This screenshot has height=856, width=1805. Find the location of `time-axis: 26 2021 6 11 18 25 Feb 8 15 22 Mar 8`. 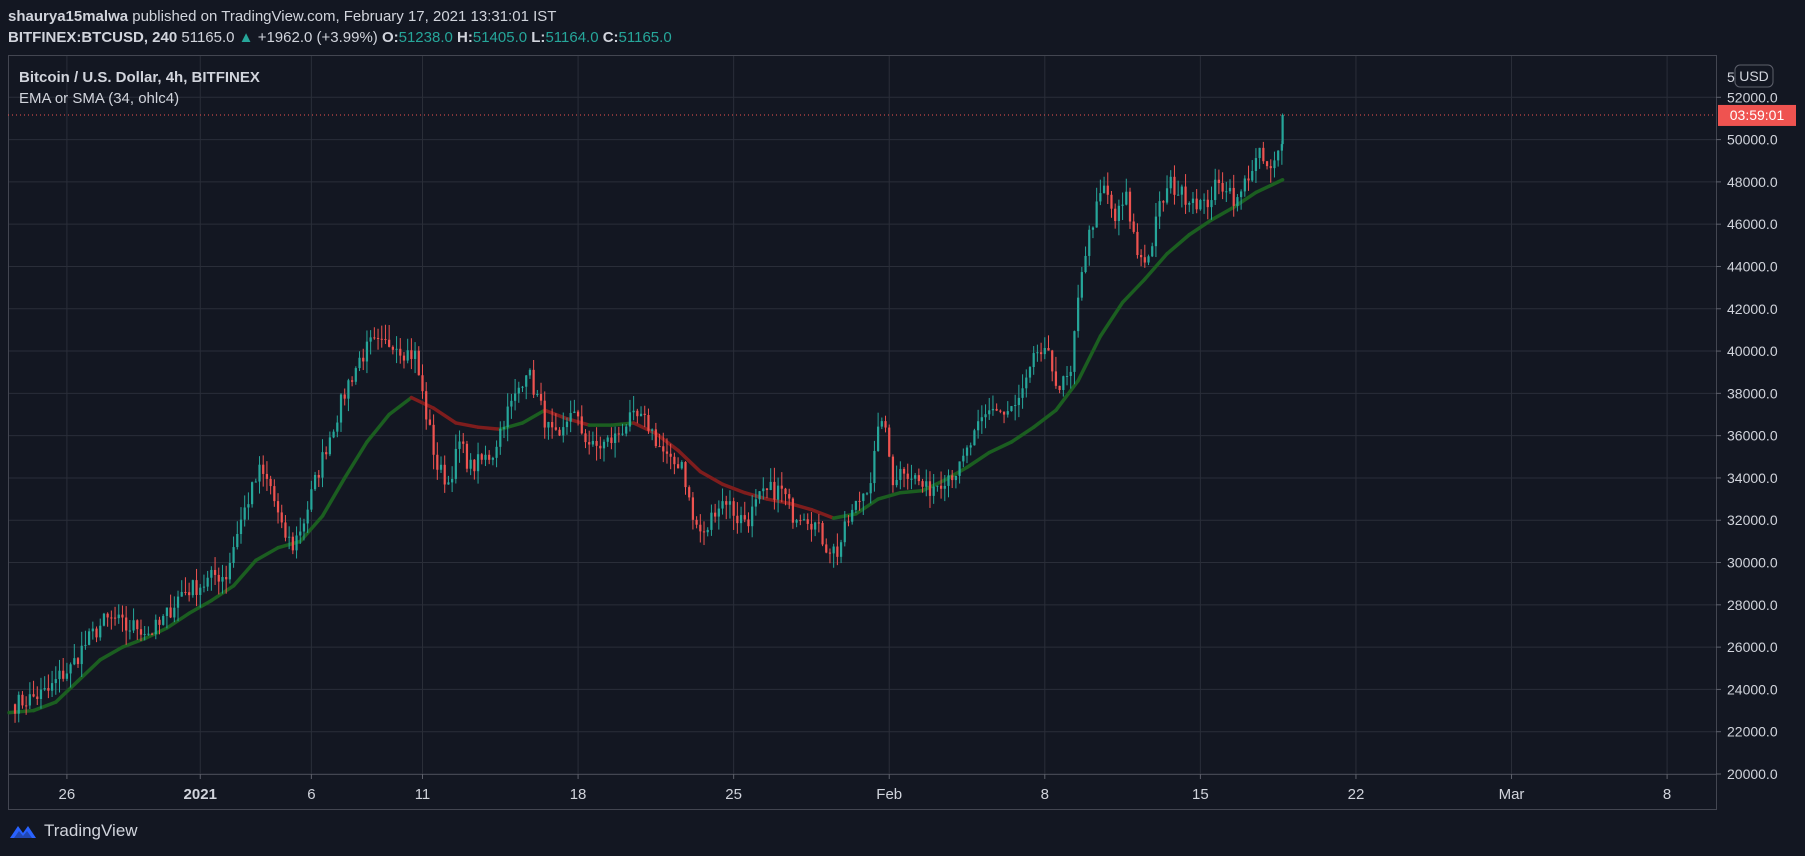

time-axis: 26 2021 6 11 18 25 Feb 8 15 22 Mar 8 is located at coordinates (865, 788).